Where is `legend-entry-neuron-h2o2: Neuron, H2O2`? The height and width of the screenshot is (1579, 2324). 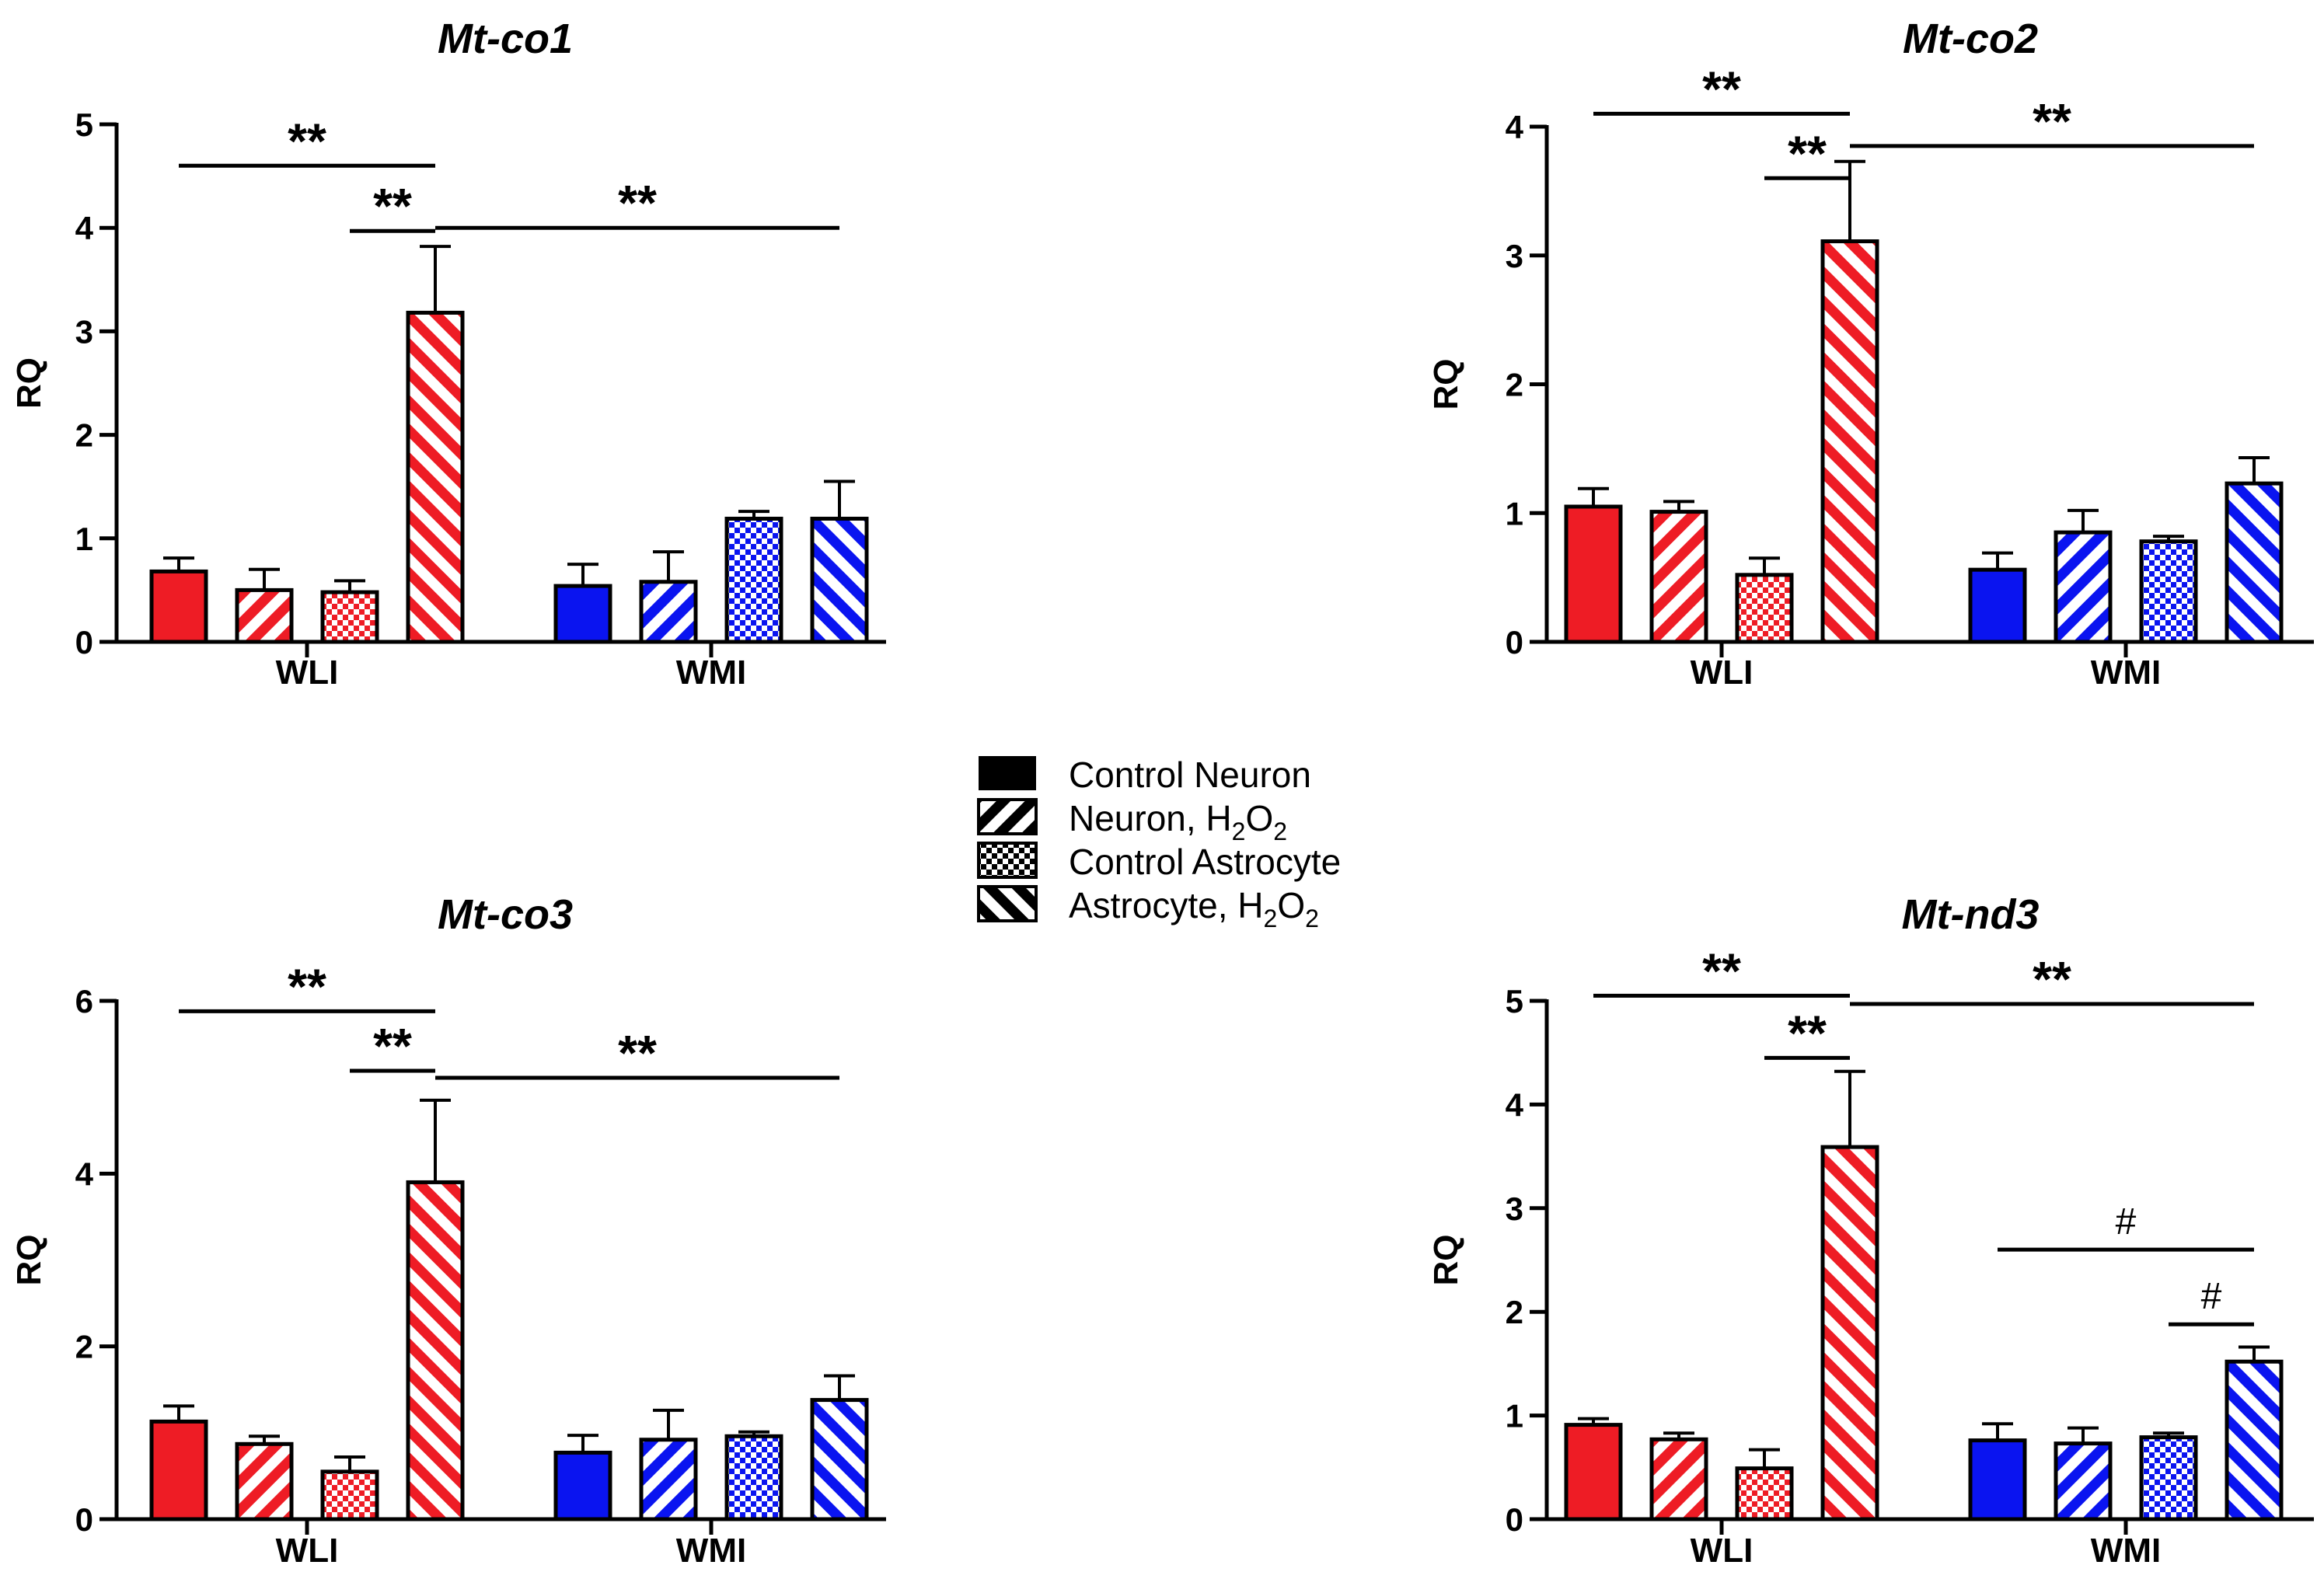
legend-entry-neuron-h2o2: Neuron, H2O2 is located at coordinates (1132, 821).